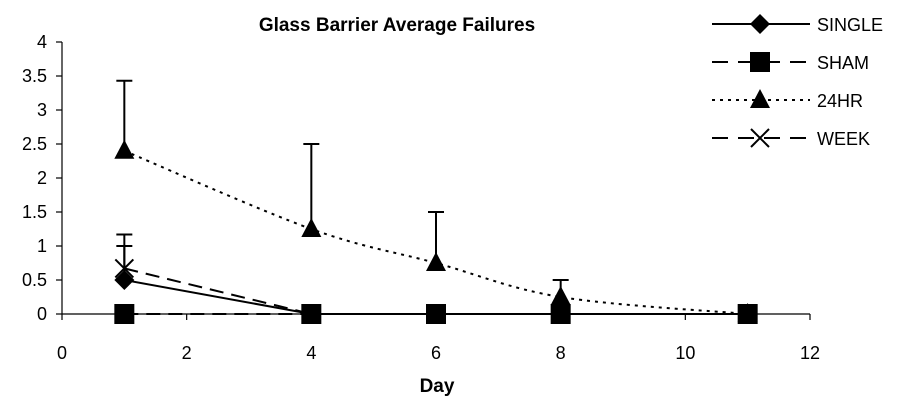 The width and height of the screenshot is (908, 398). I want to click on legend: SINGLE SHAM 24HR WEEK, so click(797, 81).